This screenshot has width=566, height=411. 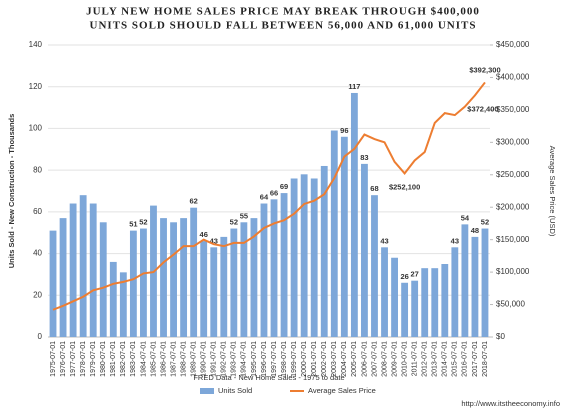 What do you see at coordinates (513, 271) in the screenshot?
I see `y2-tick-label: $100,000` at bounding box center [513, 271].